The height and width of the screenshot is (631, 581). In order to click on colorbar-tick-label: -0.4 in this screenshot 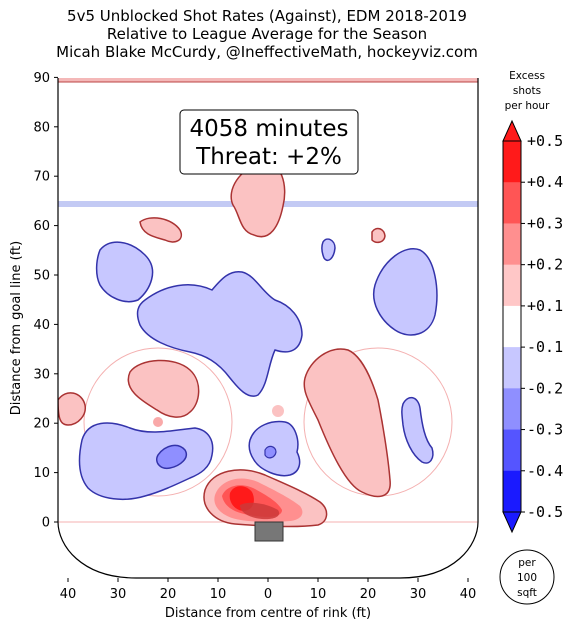, I will do `click(545, 471)`.